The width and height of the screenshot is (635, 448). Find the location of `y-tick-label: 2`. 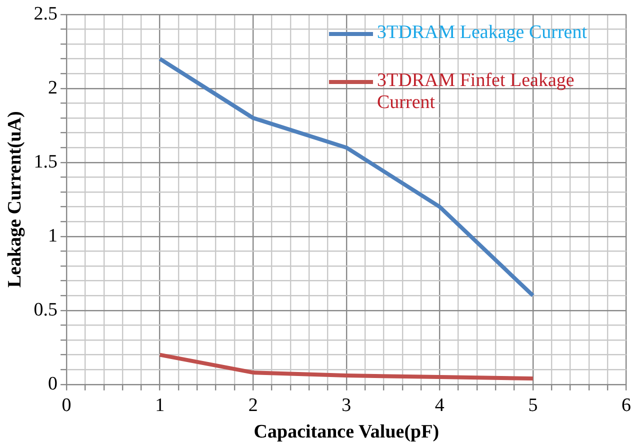

y-tick-label: 2 is located at coordinates (53, 87).